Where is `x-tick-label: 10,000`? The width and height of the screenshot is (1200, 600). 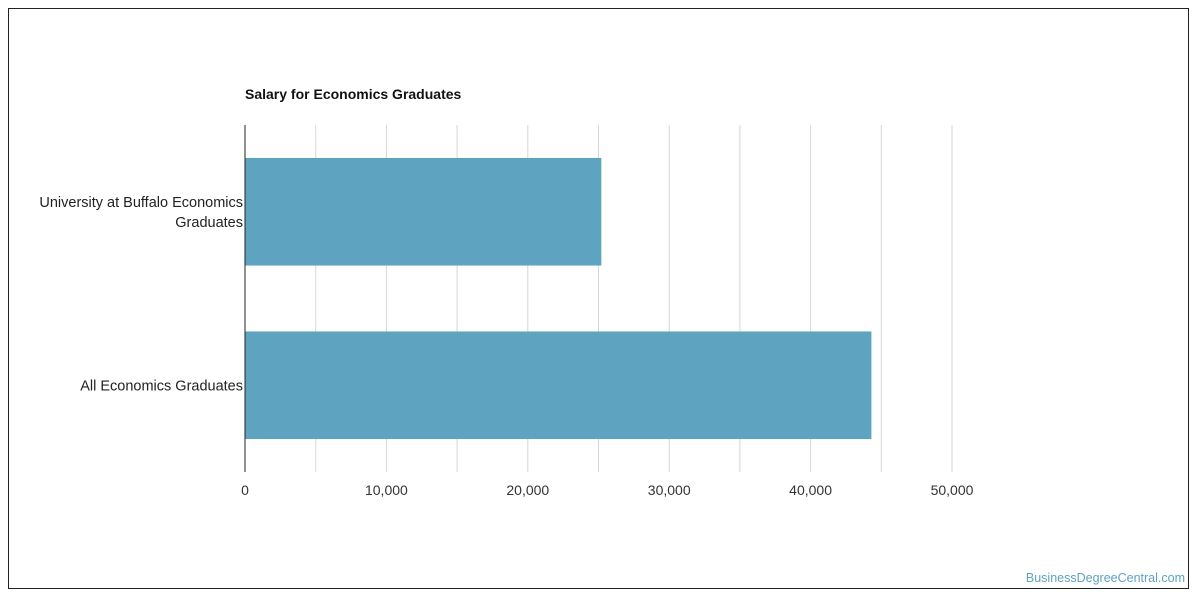
x-tick-label: 10,000 is located at coordinates (386, 490).